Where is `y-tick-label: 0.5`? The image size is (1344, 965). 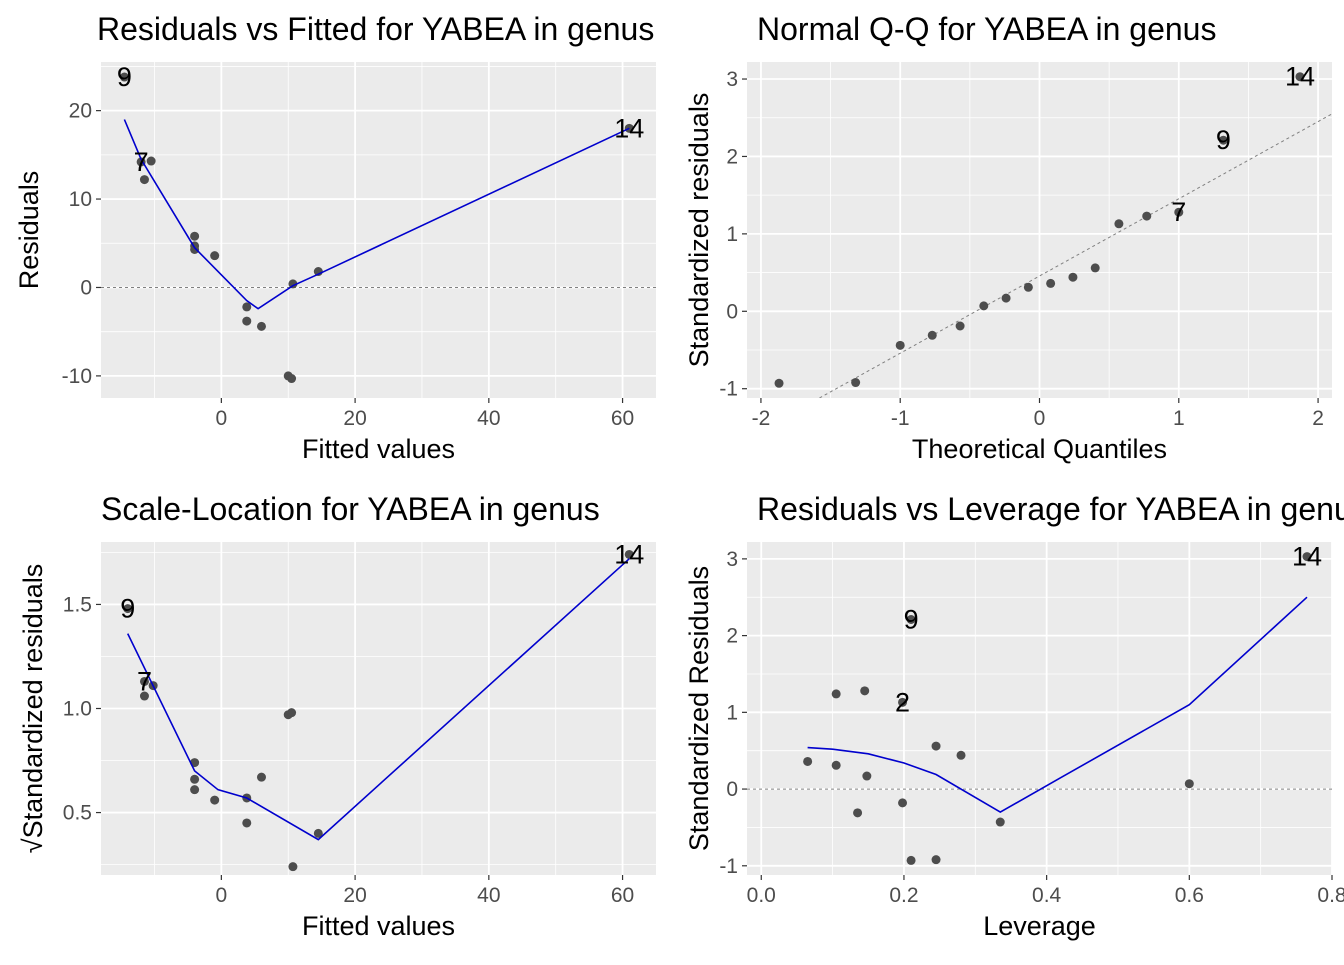
y-tick-label: 0.5 is located at coordinates (77, 813).